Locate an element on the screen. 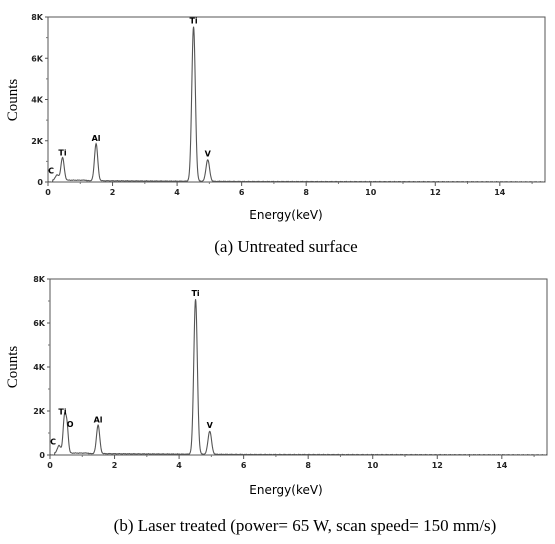  panel-a-xtick-label: 0 is located at coordinates (48, 192).